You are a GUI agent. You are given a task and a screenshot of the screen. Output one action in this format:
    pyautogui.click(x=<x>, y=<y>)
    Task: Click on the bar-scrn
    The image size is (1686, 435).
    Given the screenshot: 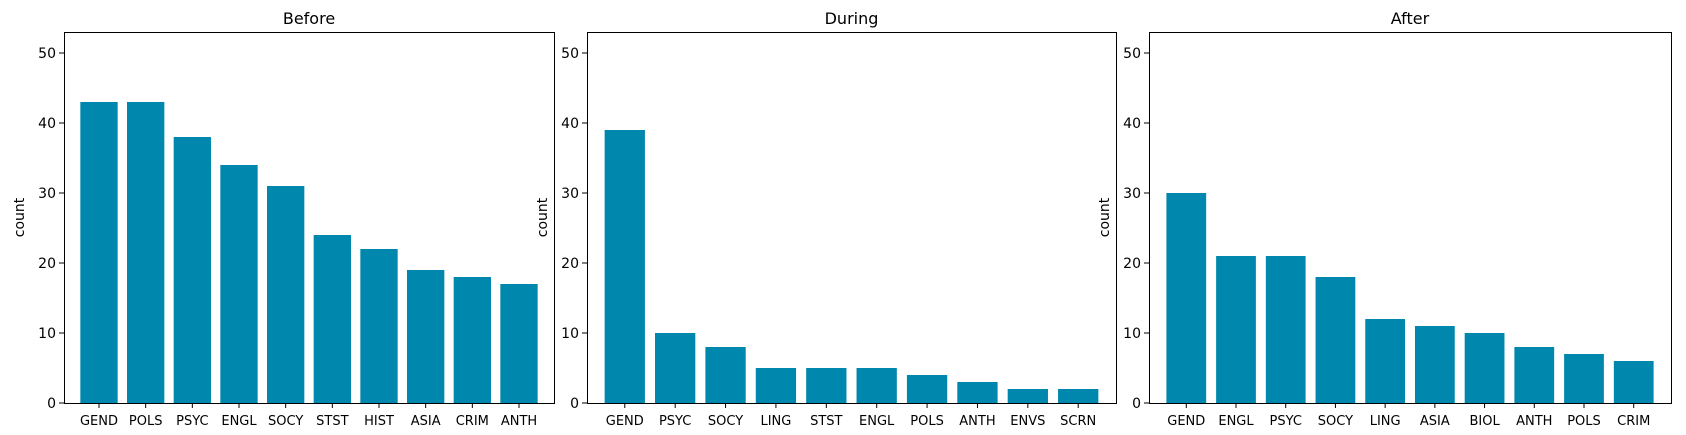 What is the action you would take?
    pyautogui.click(x=1078, y=396)
    